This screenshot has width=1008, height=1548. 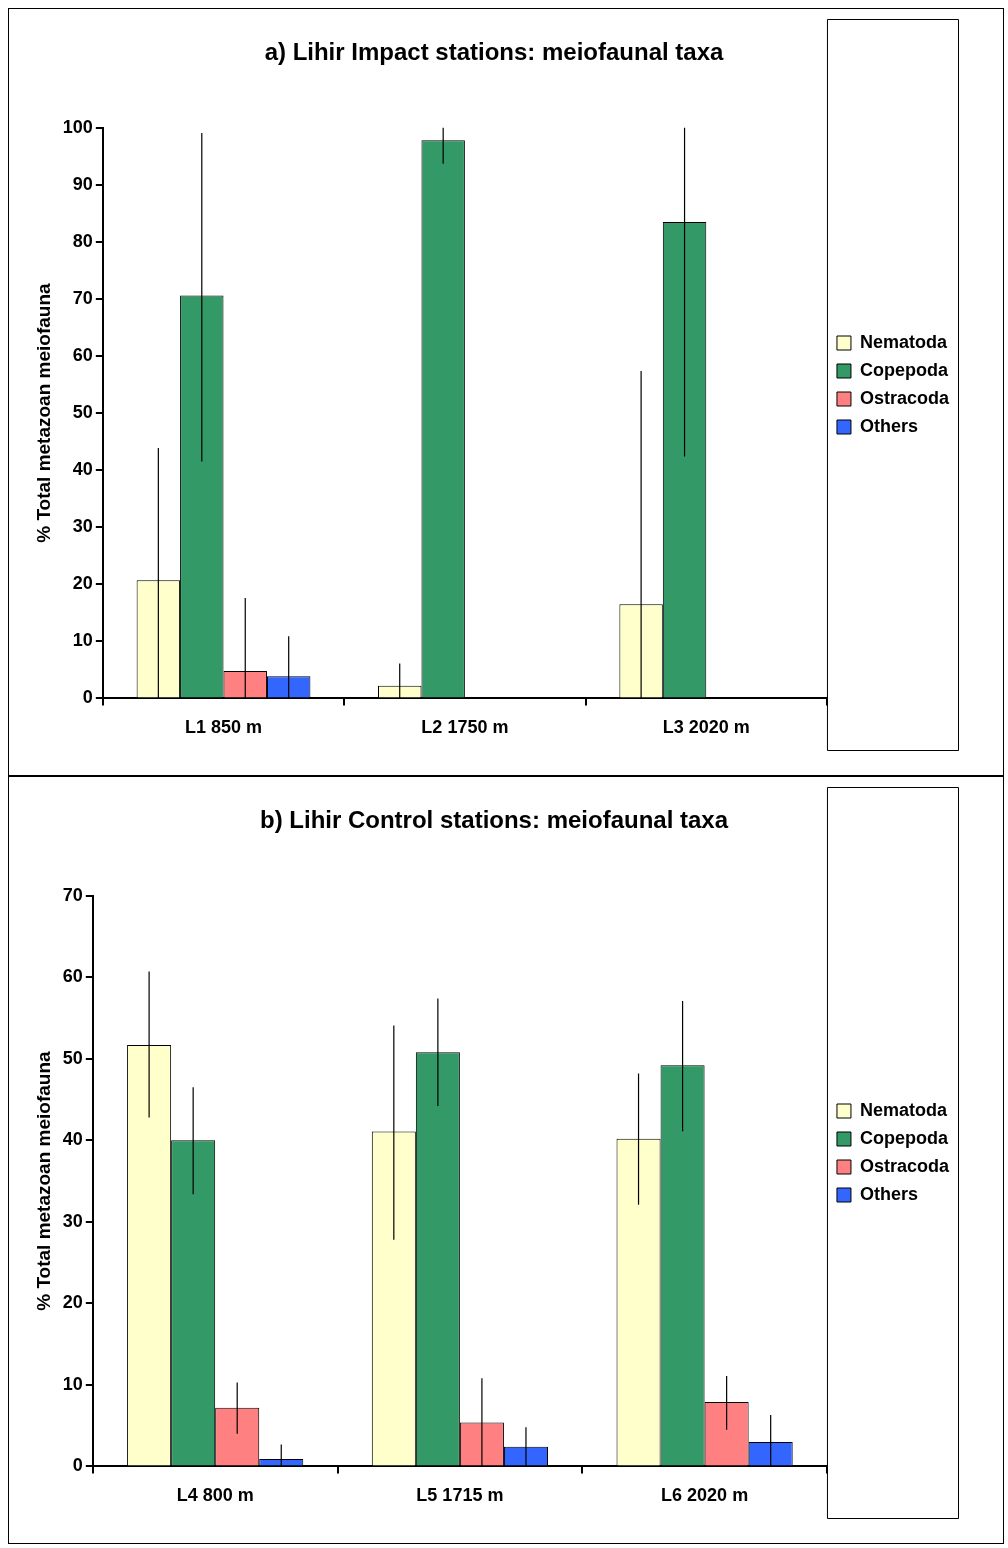 What do you see at coordinates (224, 727) in the screenshot?
I see `x-tick-label: L1 850 m` at bounding box center [224, 727].